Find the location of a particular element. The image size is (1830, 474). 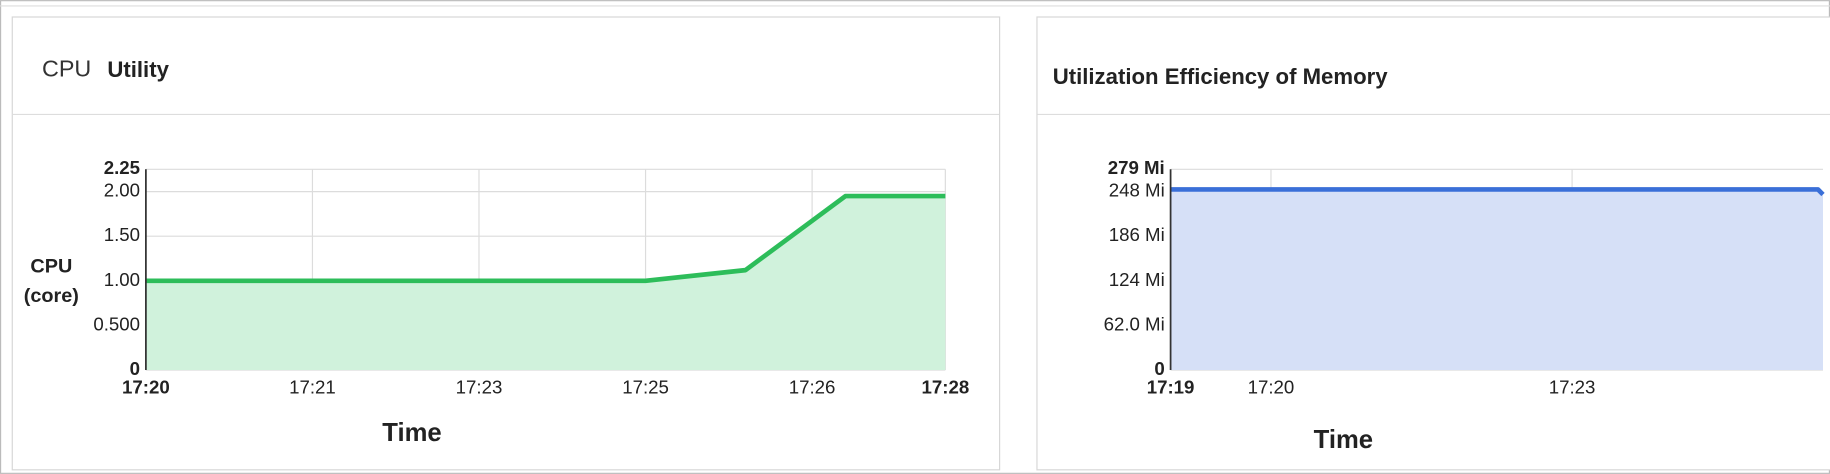

y-tick-label: 2.00 is located at coordinates (122, 190).